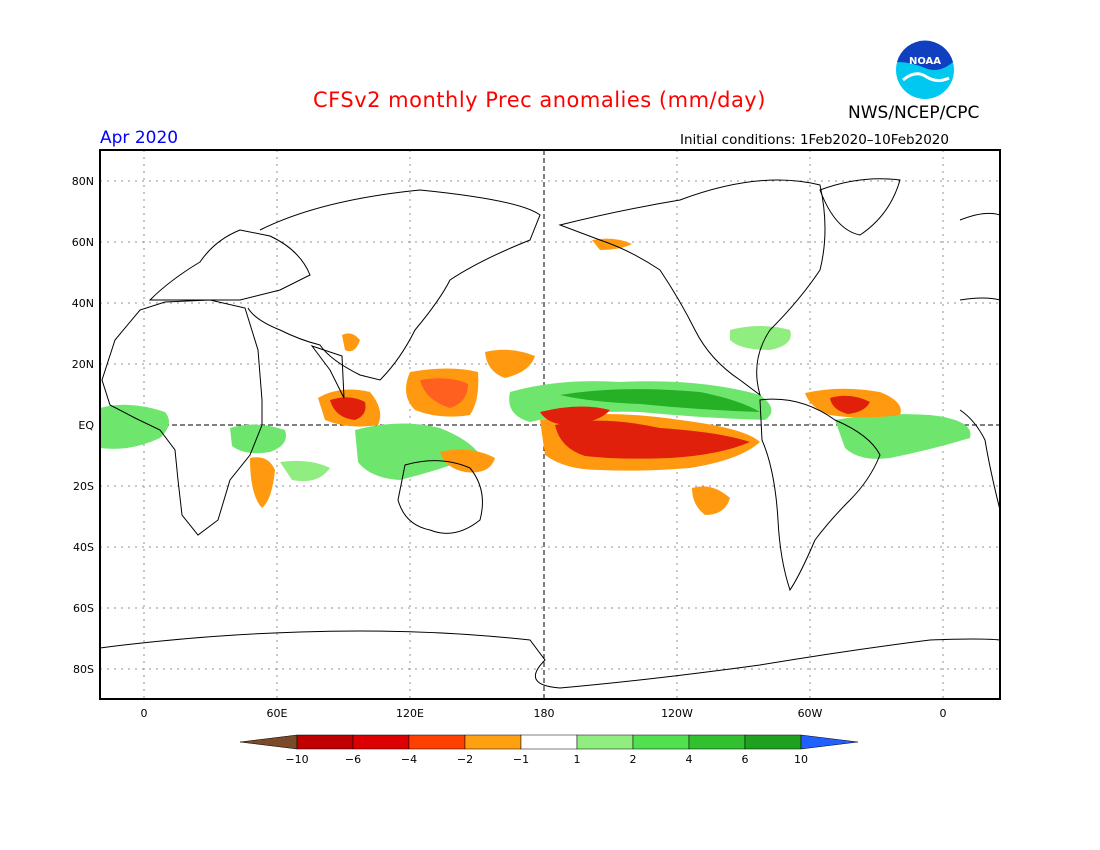  Describe the element at coordinates (83, 486) in the screenshot. I see `lat-label: 20S` at that location.